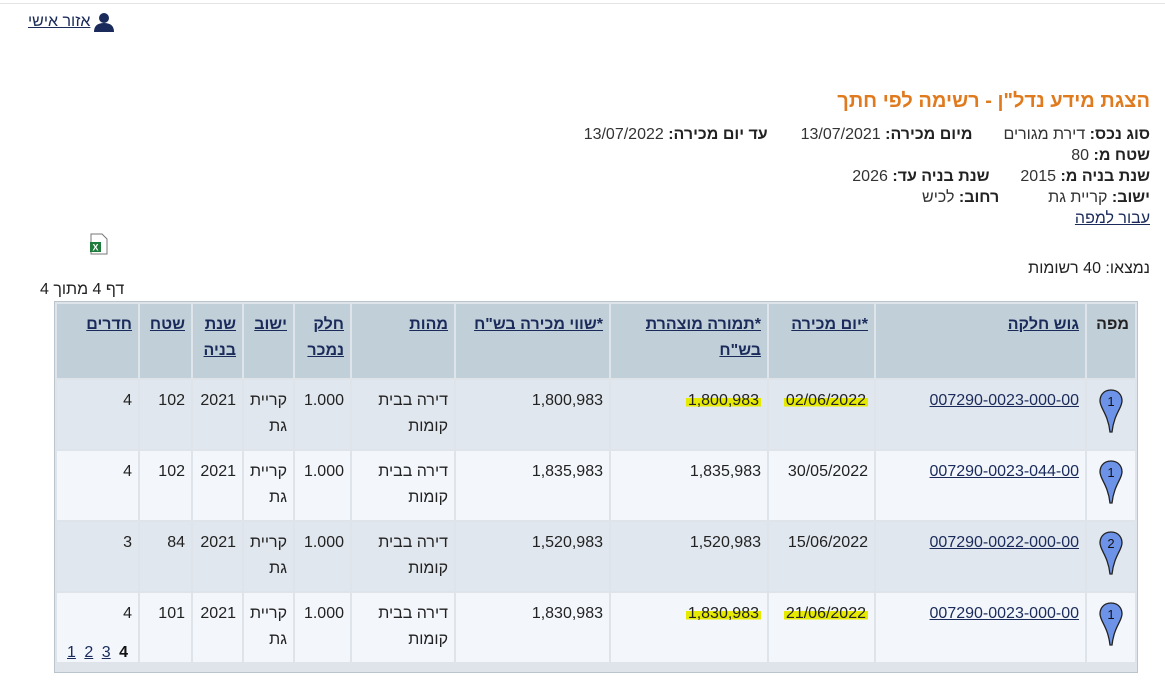  What do you see at coordinates (165, 556) in the screenshot?
I see `area-cell: 84` at bounding box center [165, 556].